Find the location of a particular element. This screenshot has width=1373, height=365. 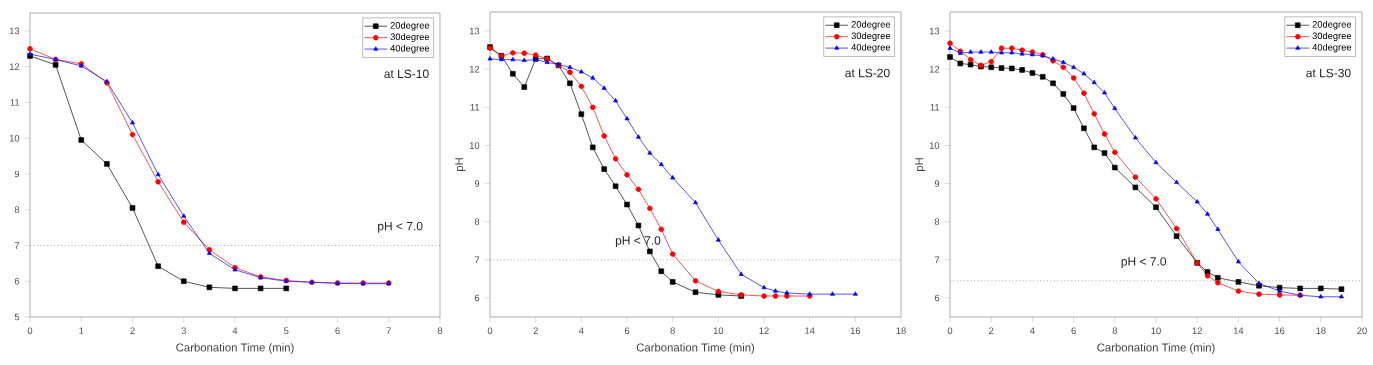

x-tick-label: 3 is located at coordinates (183, 330).